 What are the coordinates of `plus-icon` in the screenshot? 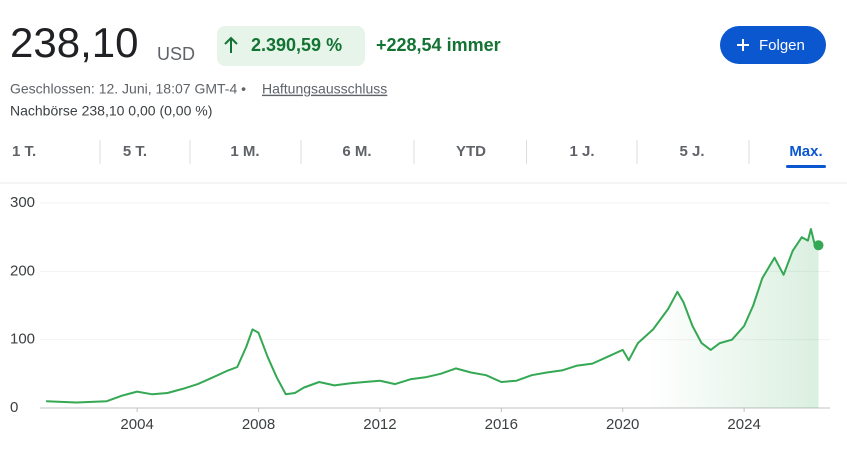 It's located at (743, 45).